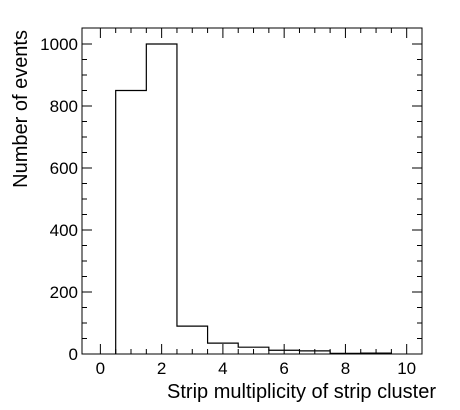  I want to click on x-tick-label: 6, so click(283, 368).